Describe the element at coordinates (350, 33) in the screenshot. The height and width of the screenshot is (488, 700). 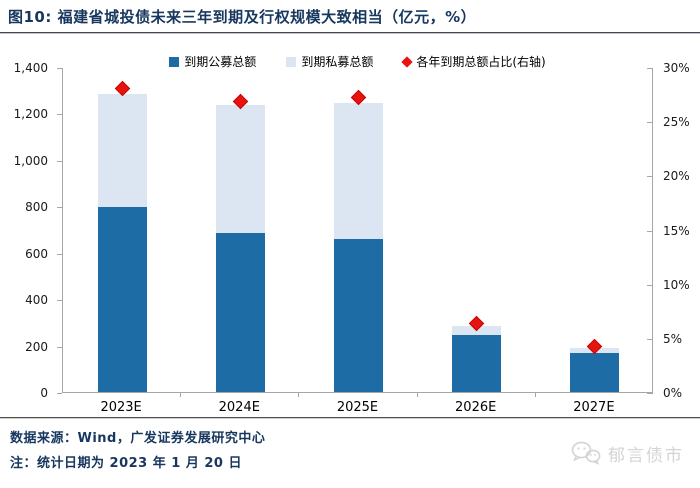
I see `title-rule` at that location.